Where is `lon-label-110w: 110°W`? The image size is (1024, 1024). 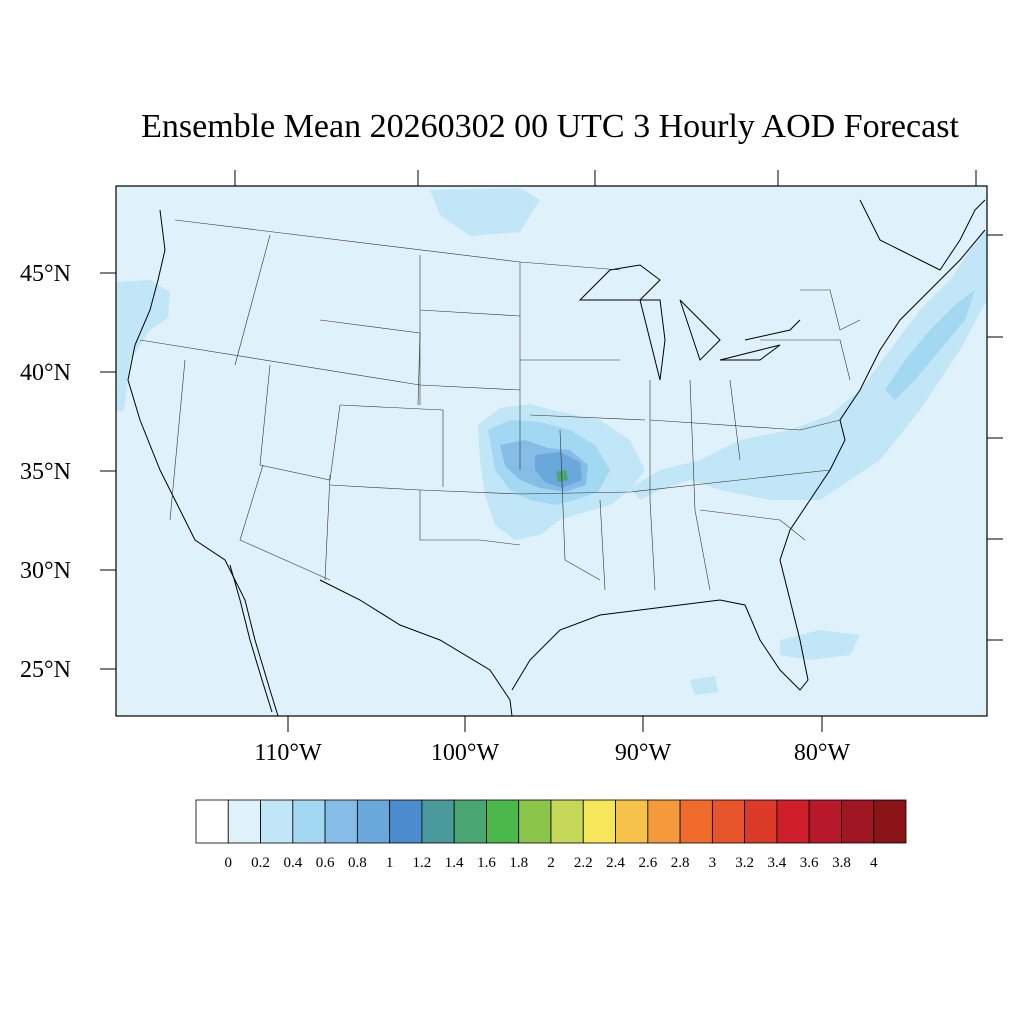 lon-label-110w: 110°W is located at coordinates (288, 753).